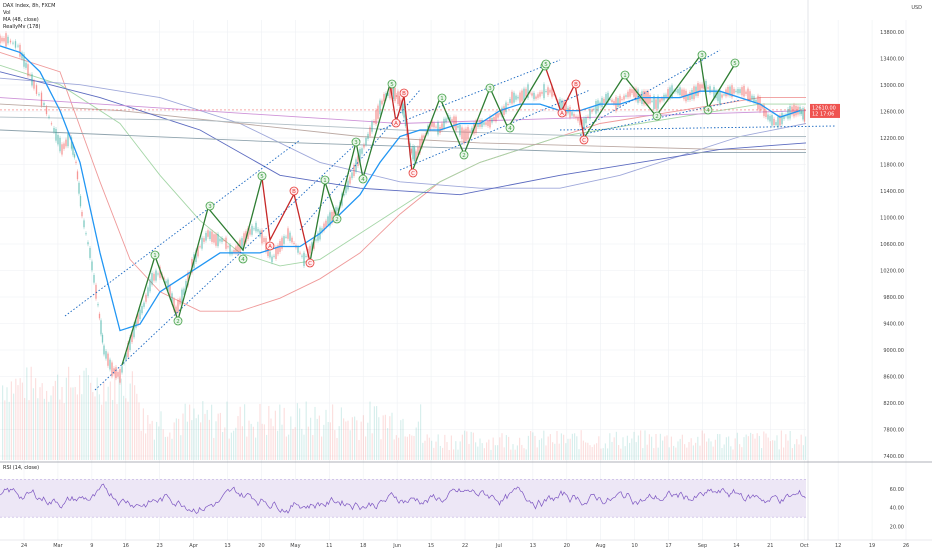  I want to click on x-tick-label: 24, so click(24, 546).